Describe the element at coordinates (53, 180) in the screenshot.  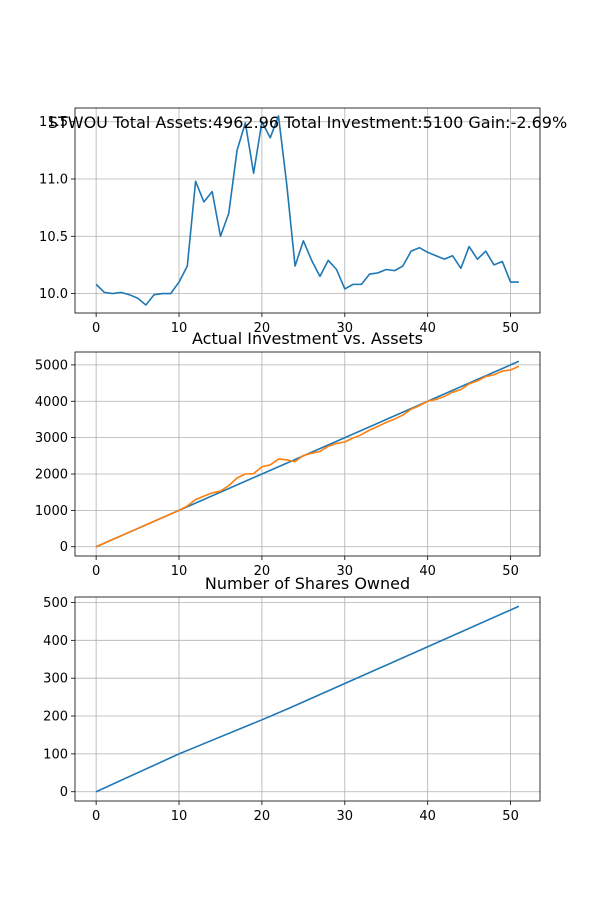
I see `y-tick-label: 11.0` at that location.